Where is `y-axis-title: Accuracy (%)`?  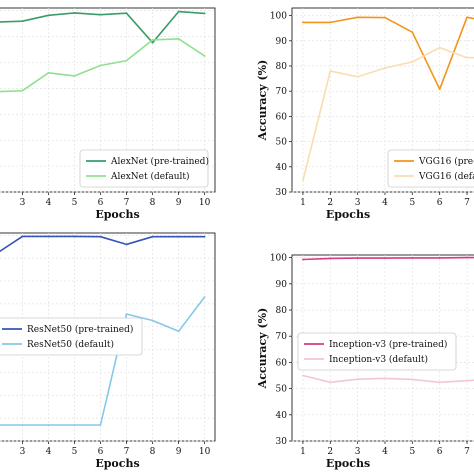
y-axis-title: Accuracy (%) is located at coordinates (262, 349).